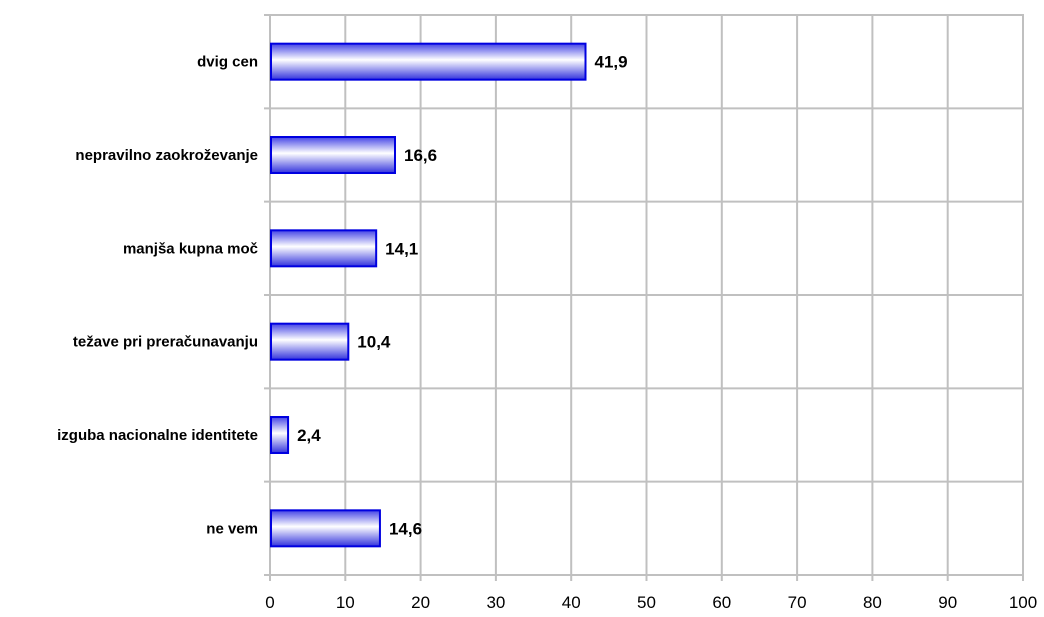  What do you see at coordinates (232, 528) in the screenshot?
I see `category-label: ne vem` at bounding box center [232, 528].